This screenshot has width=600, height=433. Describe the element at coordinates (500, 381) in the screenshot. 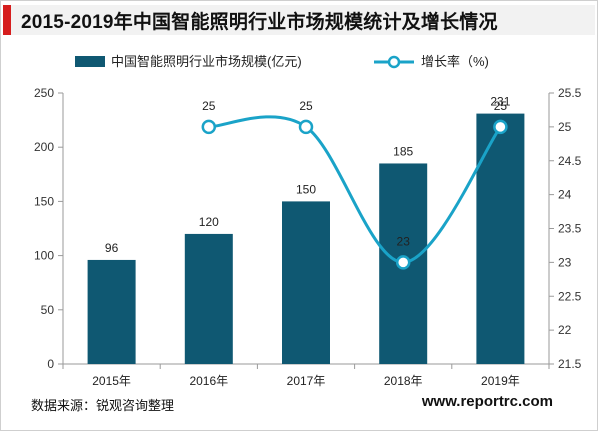

I see `x-tick-label: 2019年` at that location.